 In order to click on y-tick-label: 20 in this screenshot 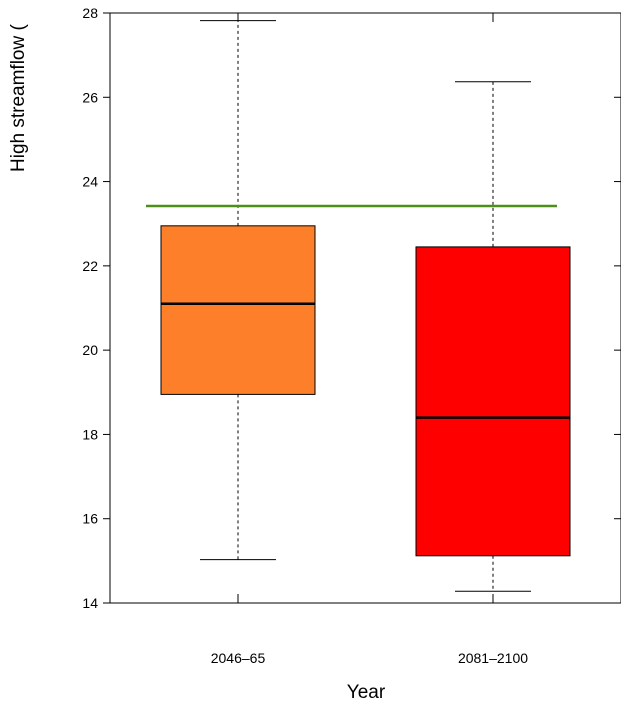, I will do `click(90, 350)`.